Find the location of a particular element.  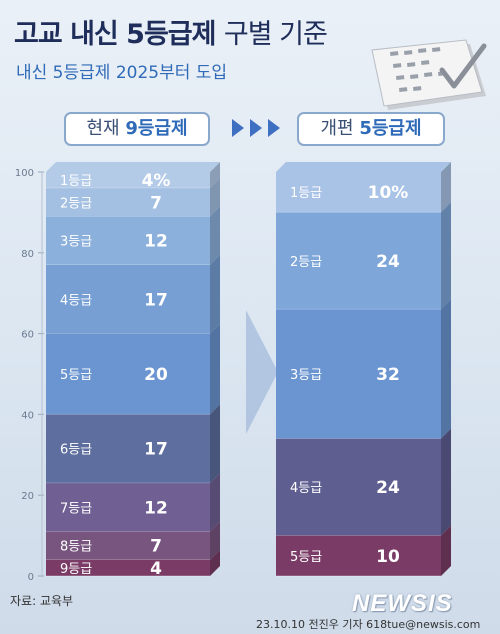

subtitle: 내신 5등급제 2025부터 도입 is located at coordinates (122, 73).